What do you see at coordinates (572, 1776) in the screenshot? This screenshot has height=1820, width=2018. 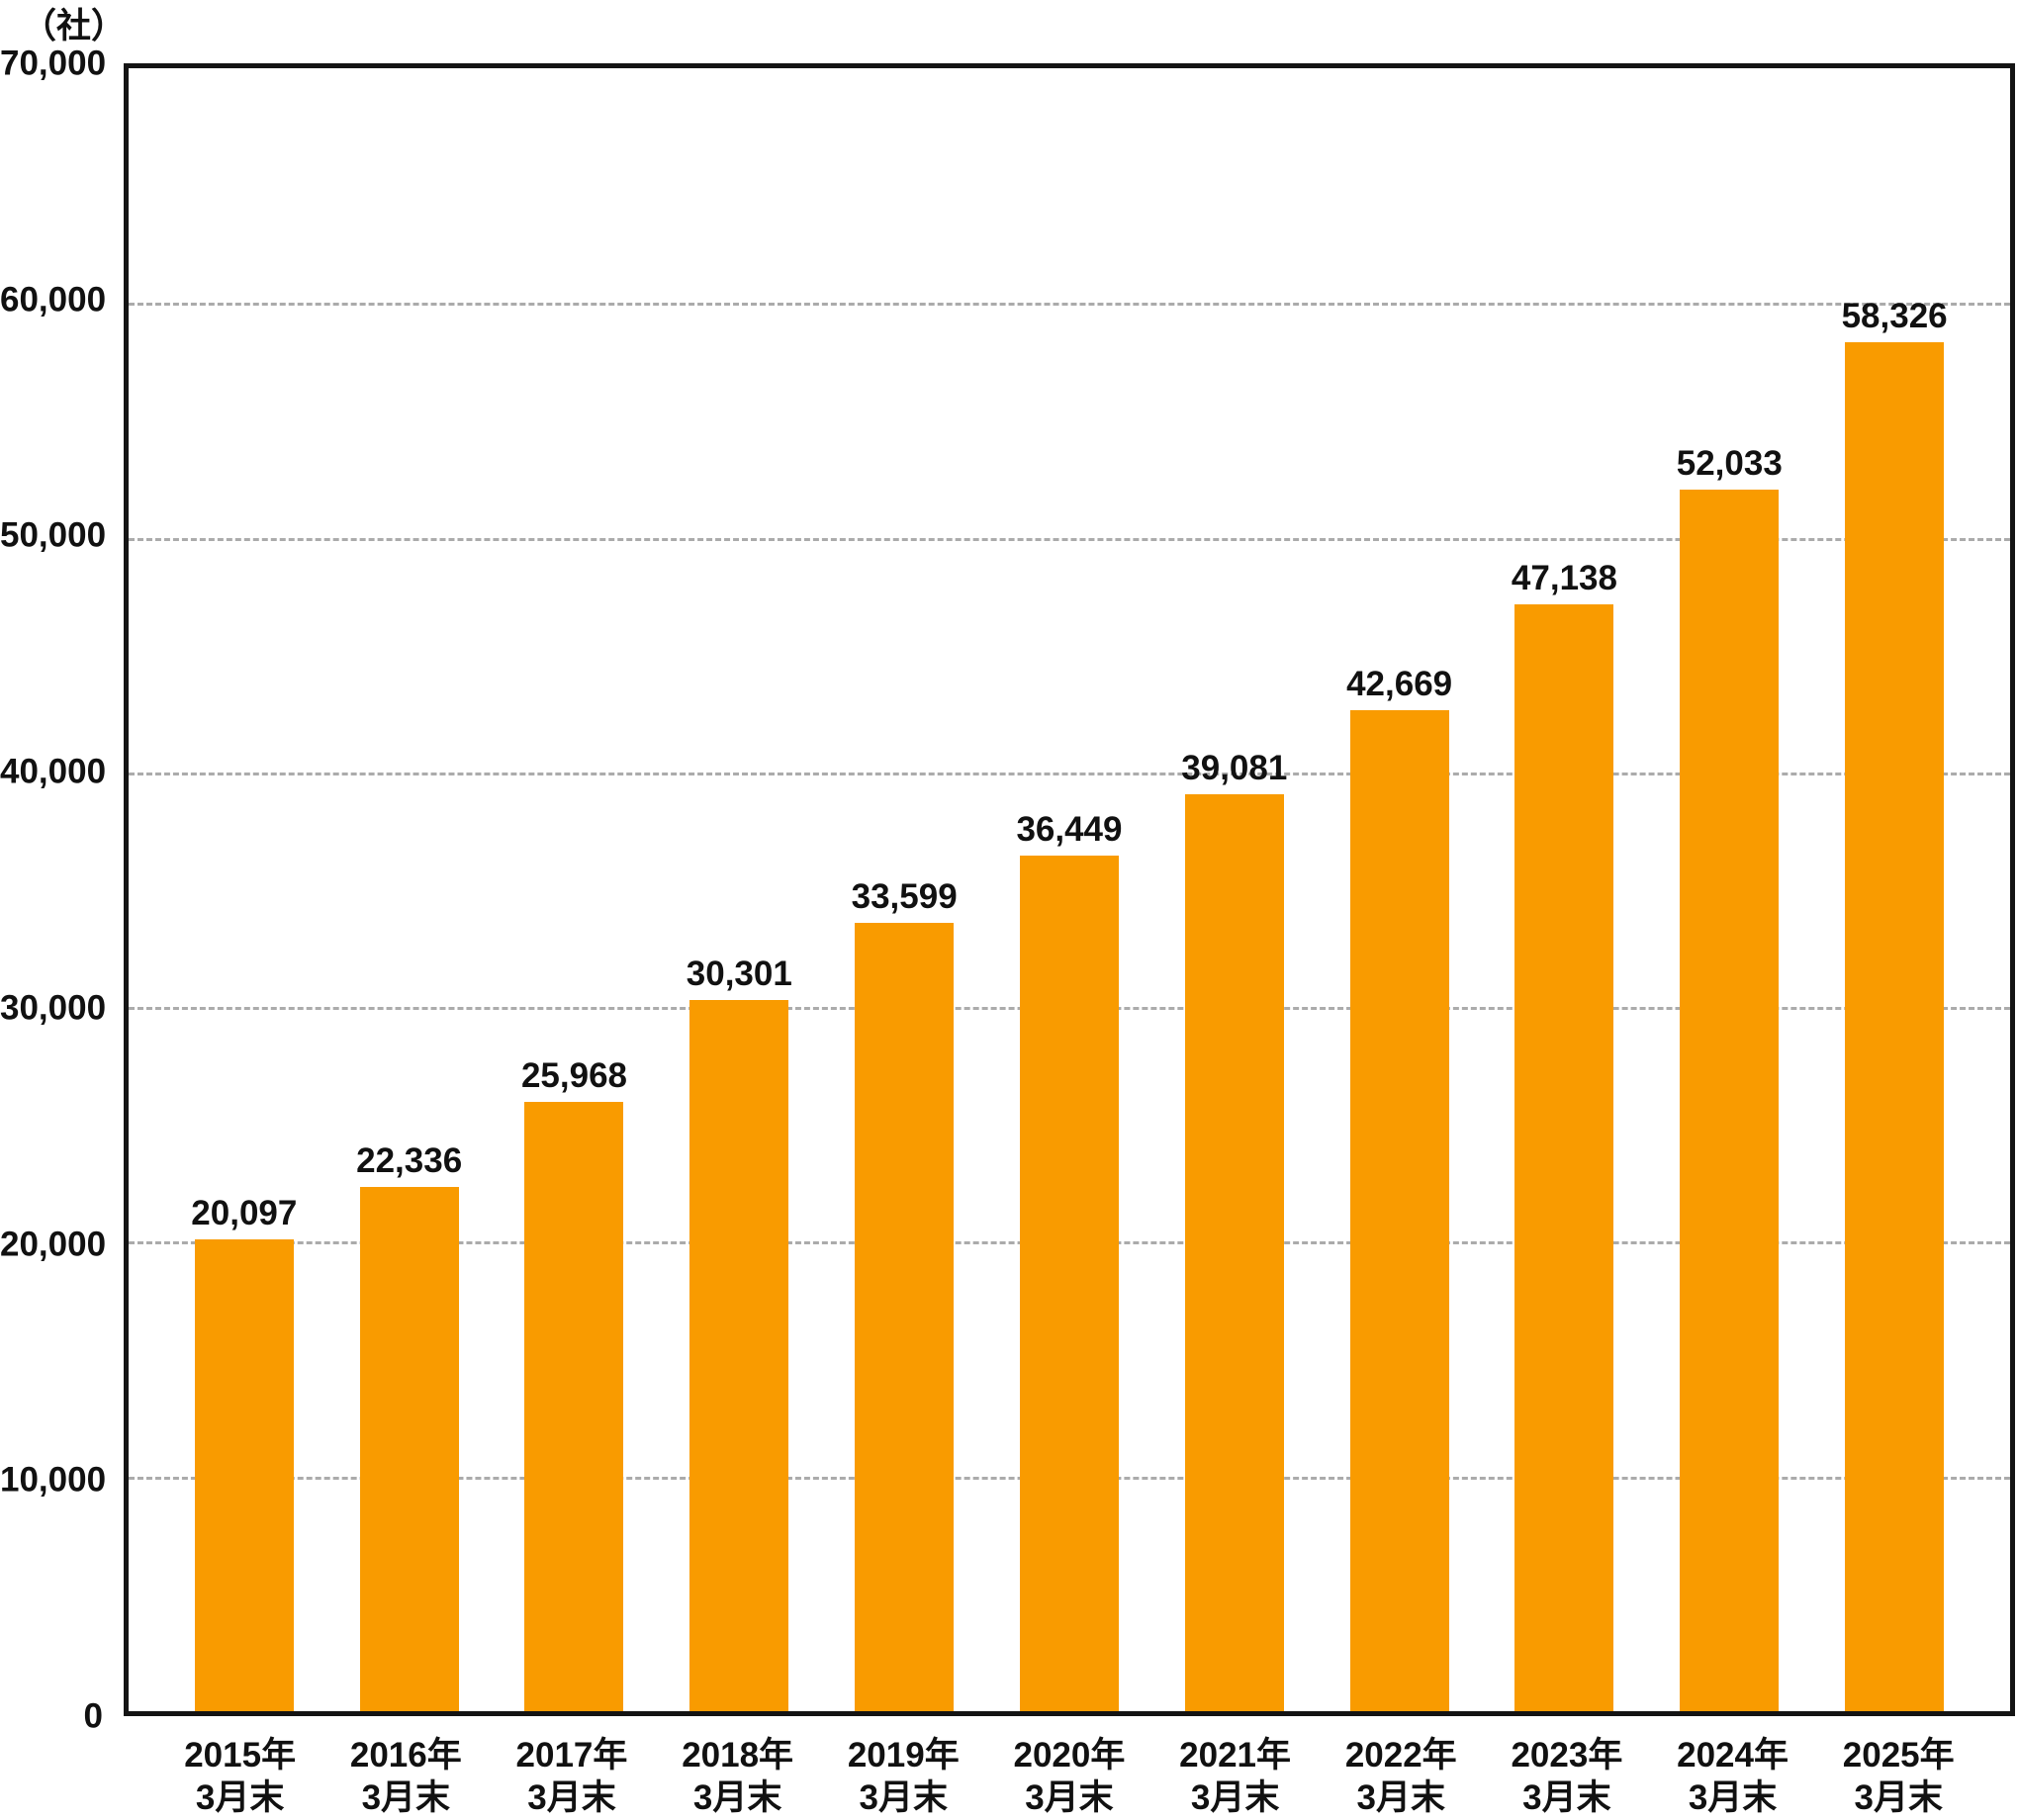 I see `x-tick-label-2: 2017年 3月末` at bounding box center [572, 1776].